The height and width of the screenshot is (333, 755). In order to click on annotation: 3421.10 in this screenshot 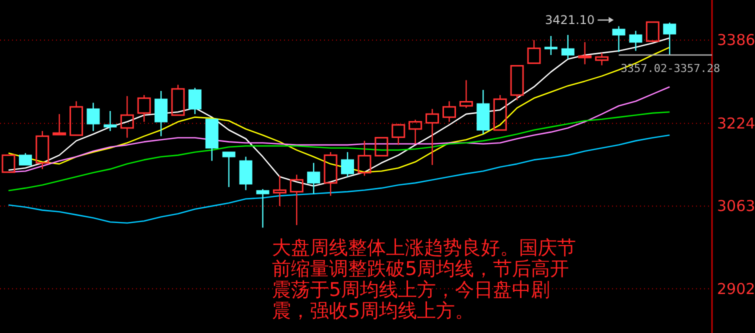, I will do `click(570, 20)`.